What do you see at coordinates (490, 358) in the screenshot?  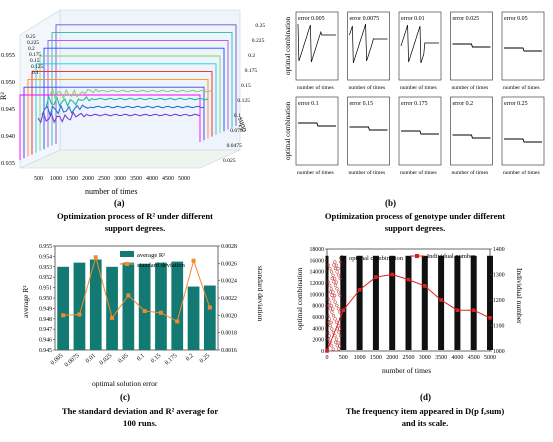 I see `panel-d-xtick-label: 5000` at bounding box center [490, 358].